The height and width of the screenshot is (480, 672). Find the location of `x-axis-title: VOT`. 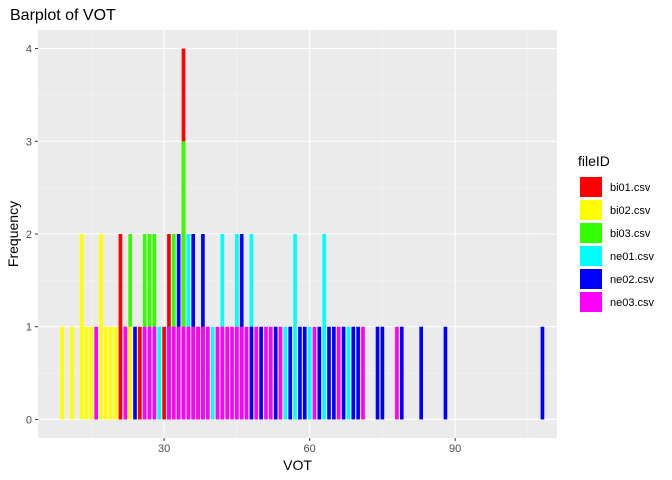

x-axis-title: VOT is located at coordinates (297, 465).